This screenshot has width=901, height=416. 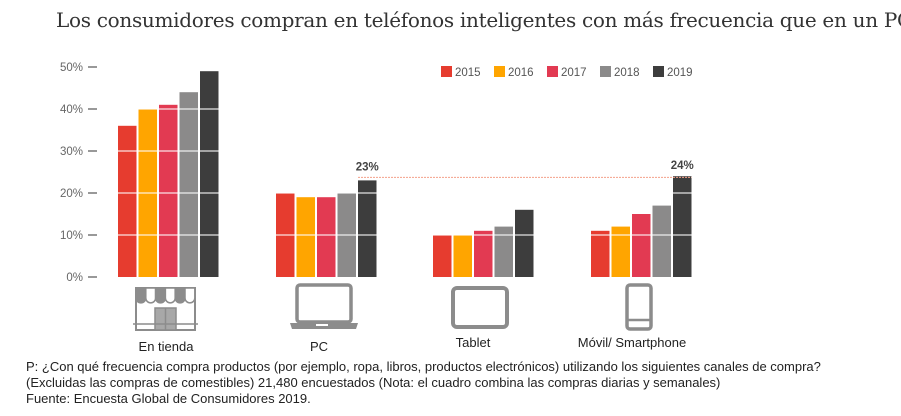 I want to click on category-label: Tablet, so click(x=473, y=342).